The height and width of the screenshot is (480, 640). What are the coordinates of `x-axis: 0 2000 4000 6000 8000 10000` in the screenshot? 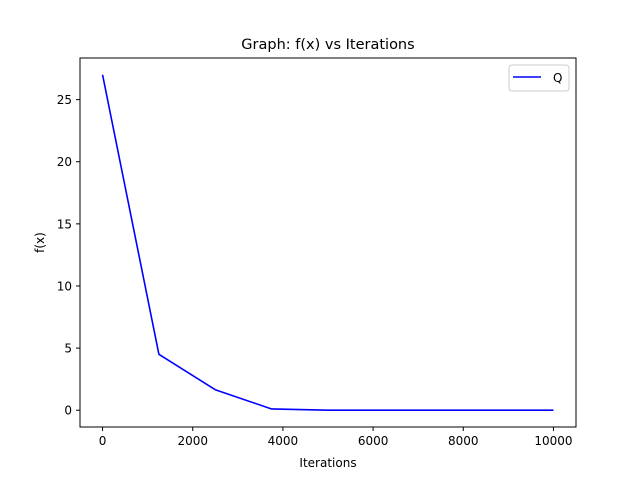 It's located at (336, 437).